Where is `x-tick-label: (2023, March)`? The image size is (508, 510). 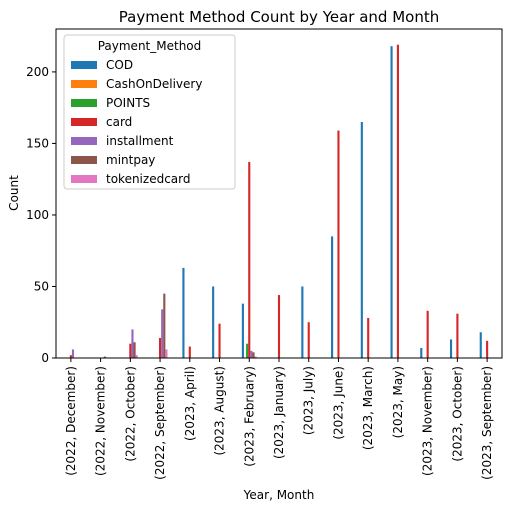 x-tick-label: (2023, March) is located at coordinates (368, 408).